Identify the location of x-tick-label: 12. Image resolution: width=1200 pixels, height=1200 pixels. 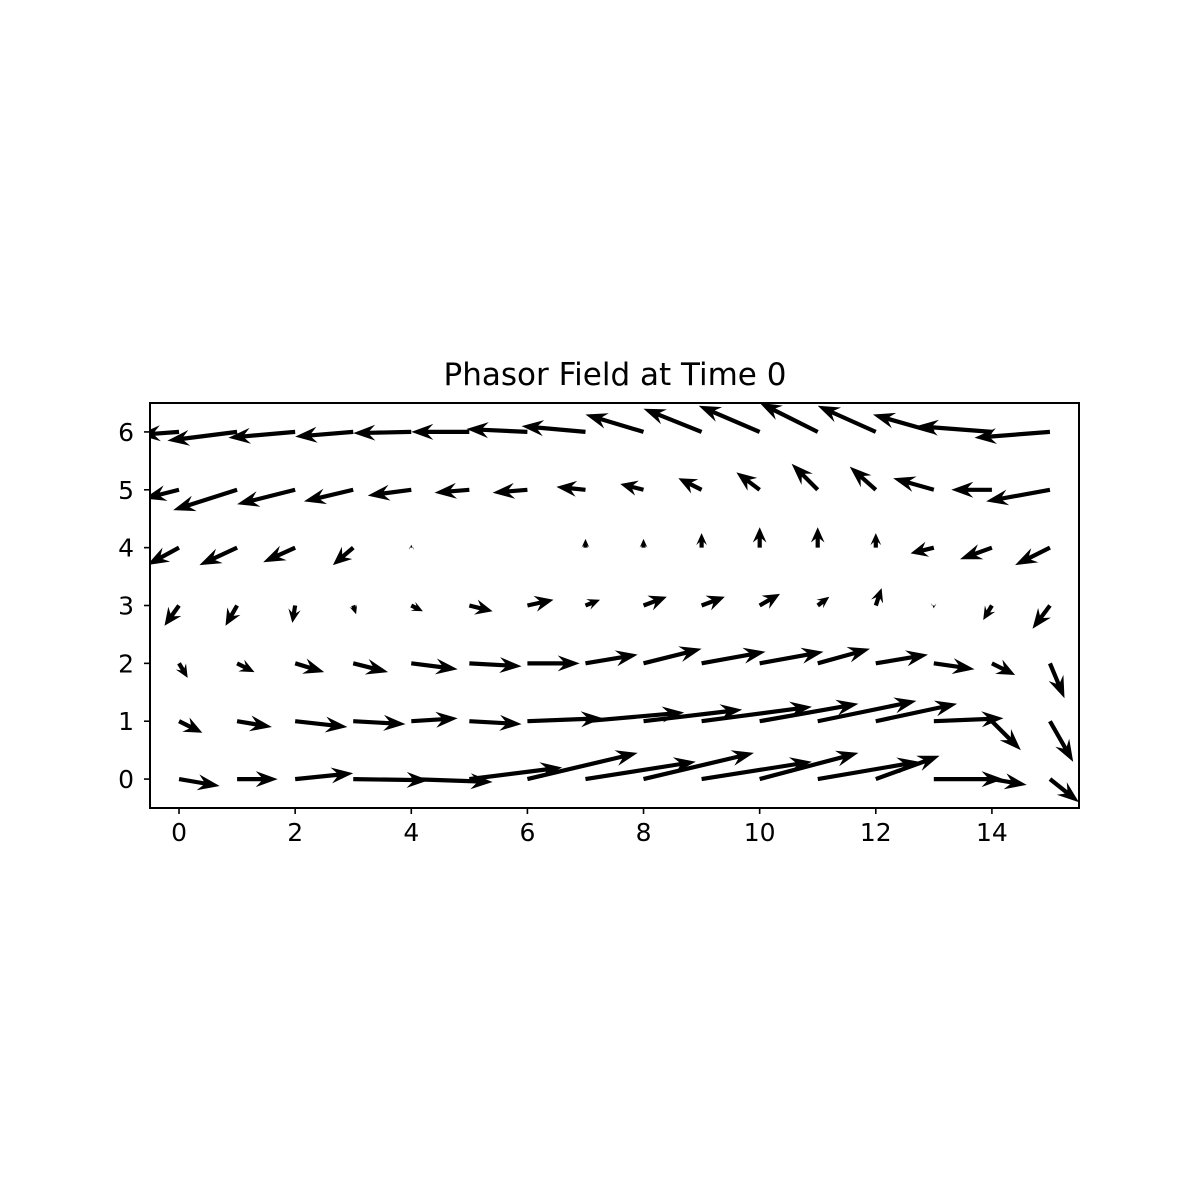
(876, 832).